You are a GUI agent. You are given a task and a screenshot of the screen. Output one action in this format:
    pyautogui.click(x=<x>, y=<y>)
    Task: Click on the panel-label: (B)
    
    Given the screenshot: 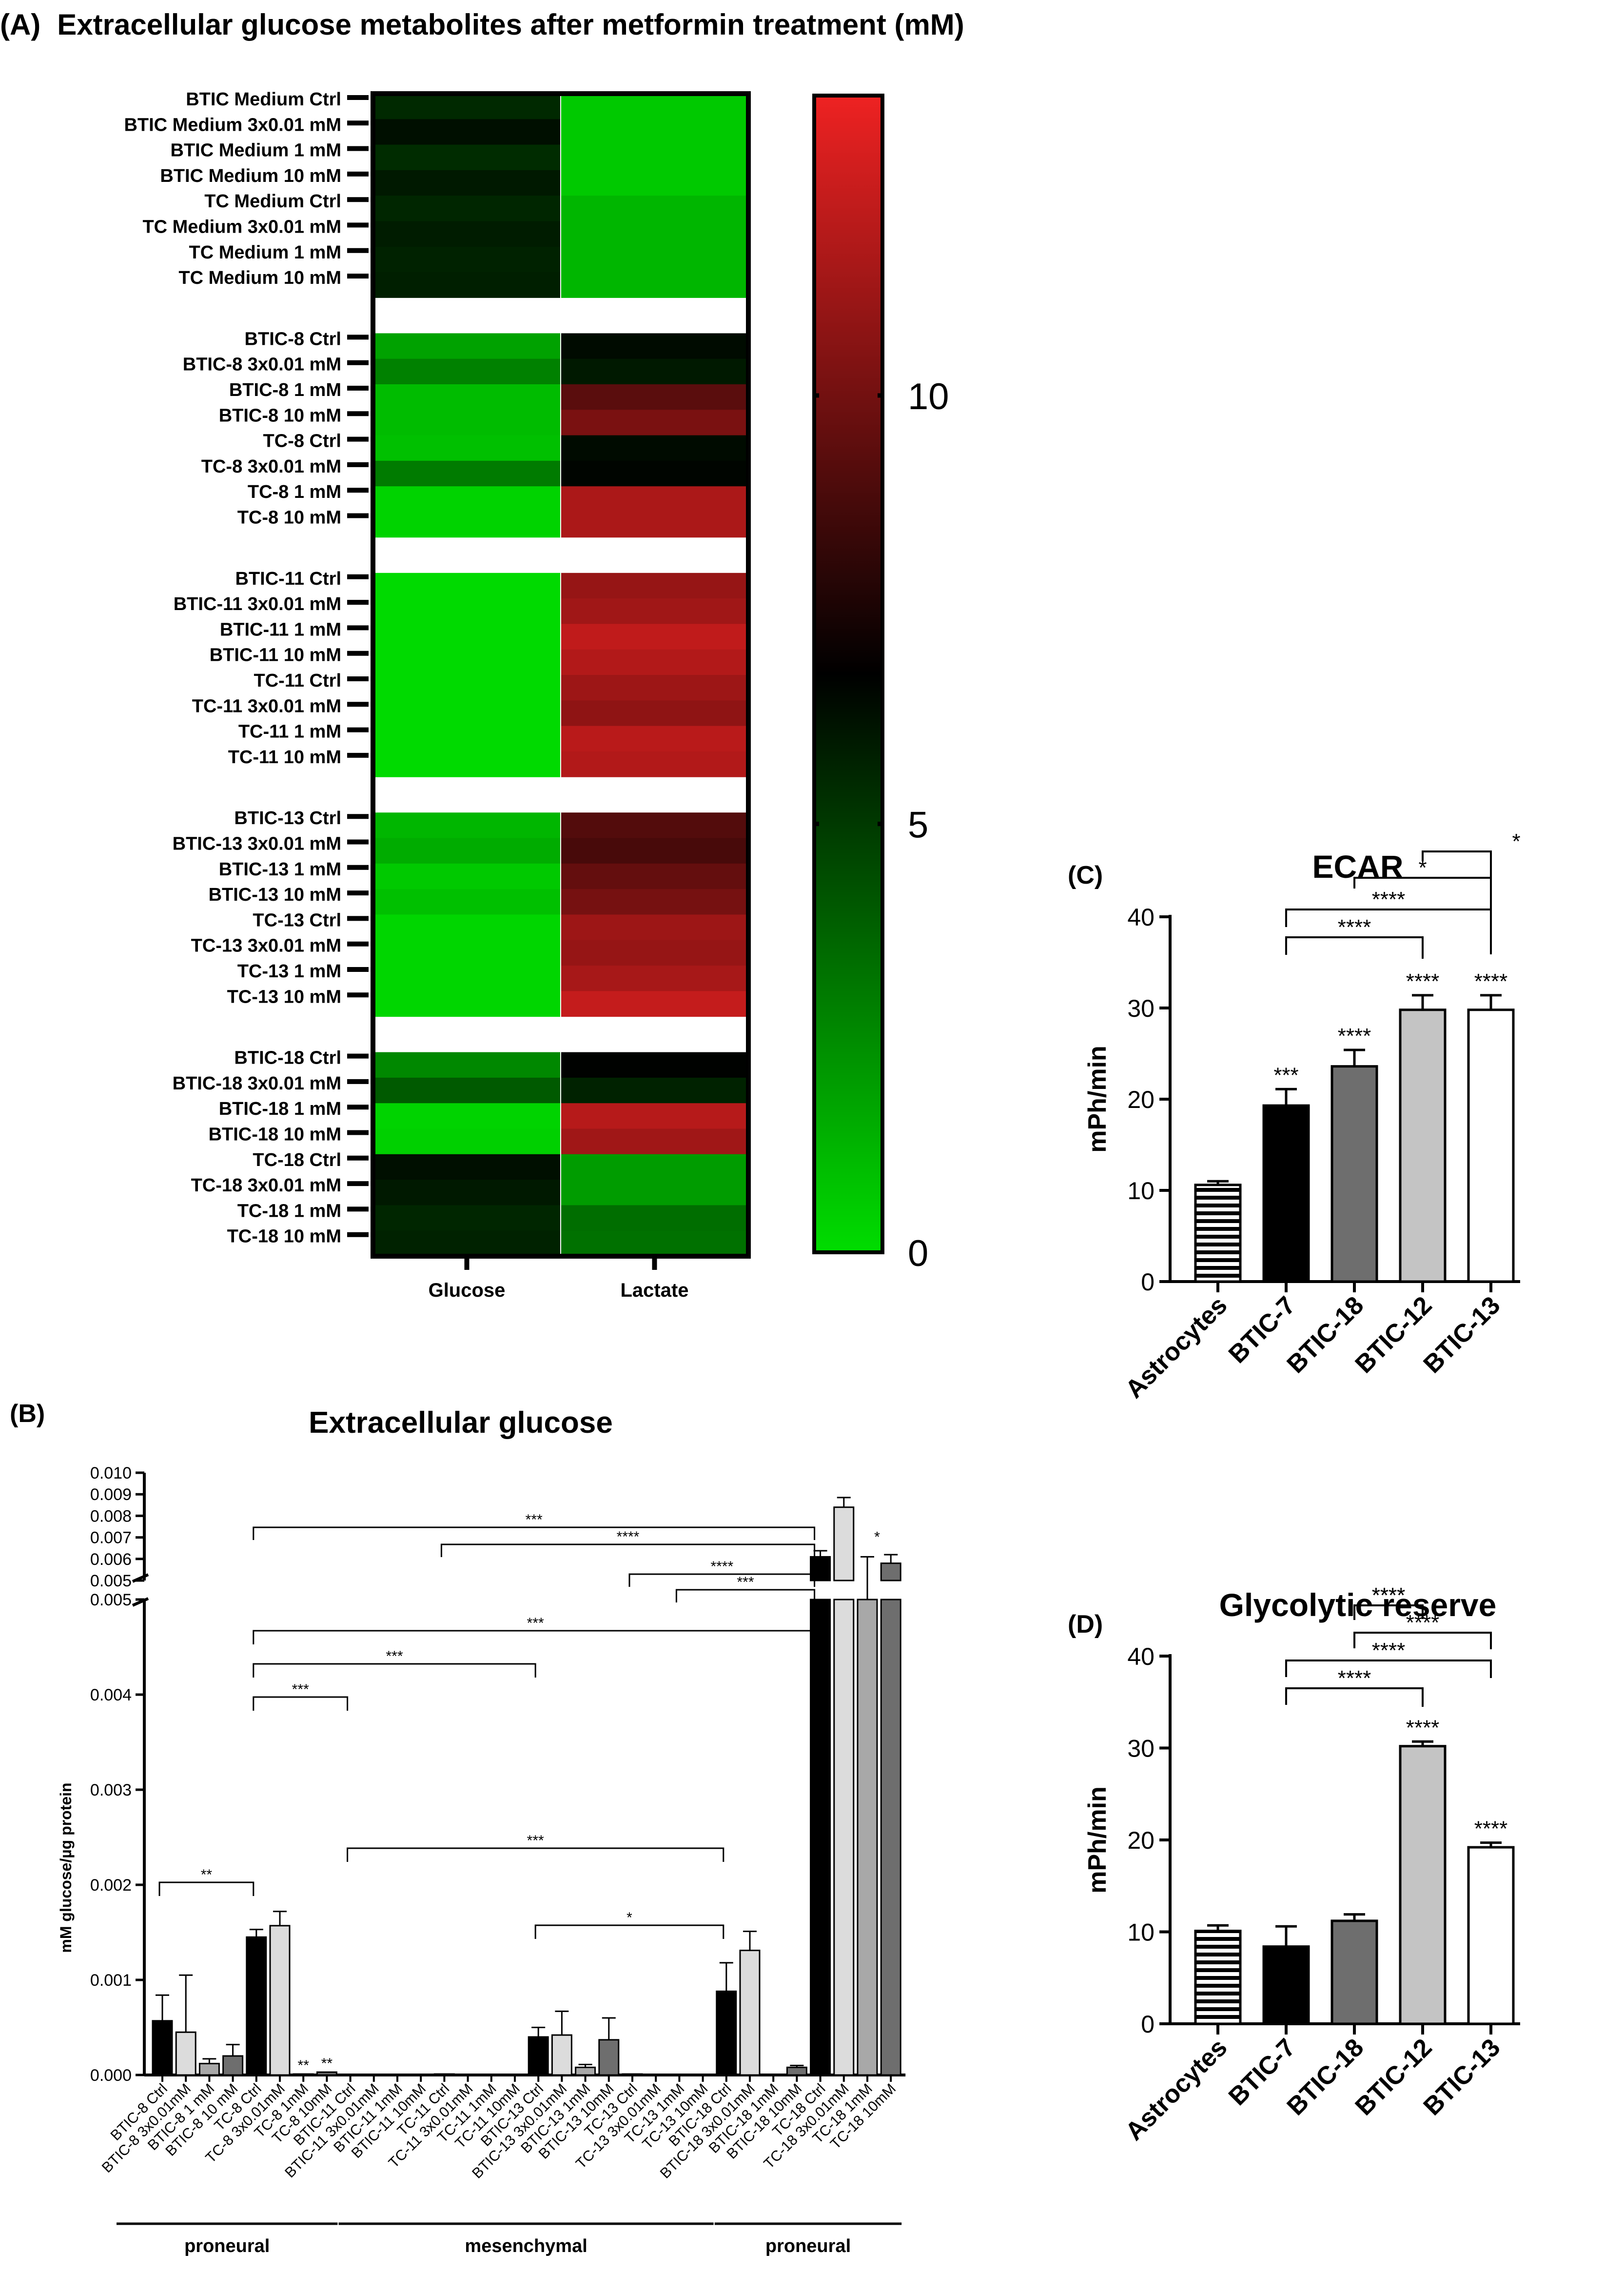 What is the action you would take?
    pyautogui.click(x=27, y=1414)
    